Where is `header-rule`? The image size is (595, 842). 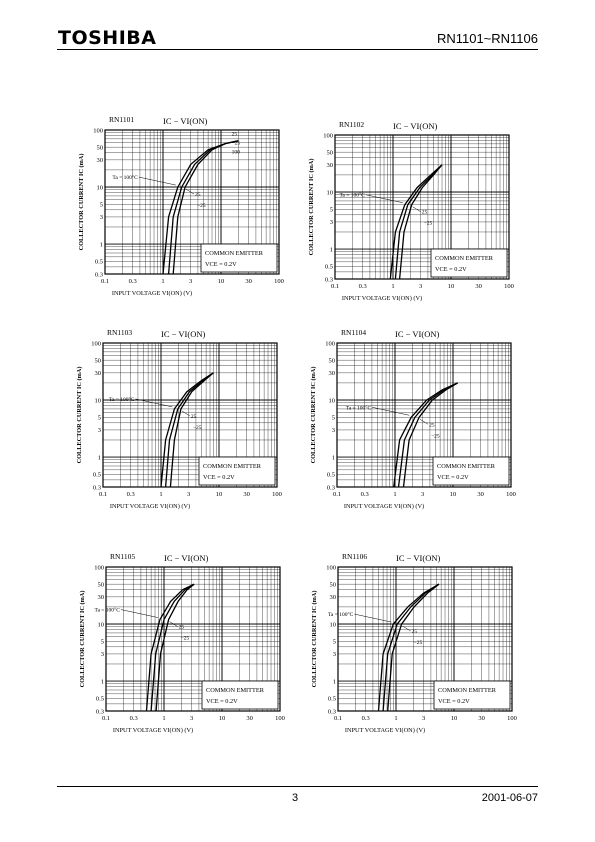 header-rule is located at coordinates (297, 49).